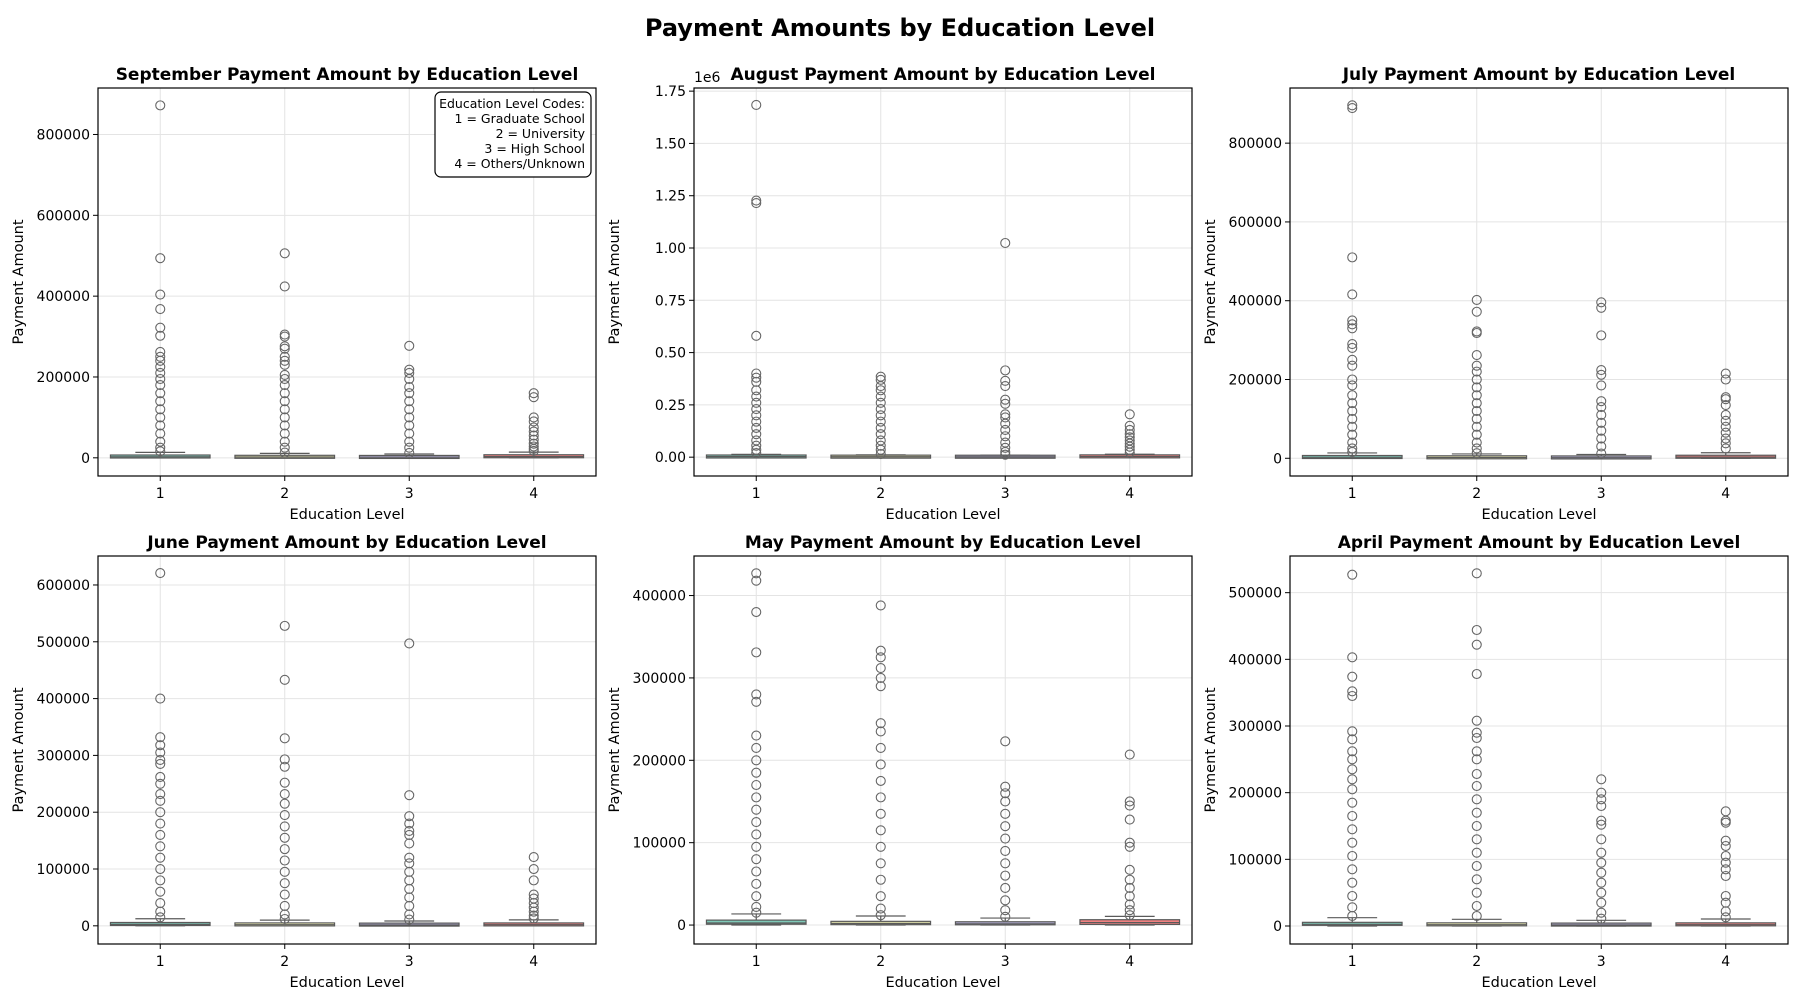 The height and width of the screenshot is (1000, 1800). Describe the element at coordinates (63, 135) in the screenshot. I see `y-tick-label: 800000` at that location.